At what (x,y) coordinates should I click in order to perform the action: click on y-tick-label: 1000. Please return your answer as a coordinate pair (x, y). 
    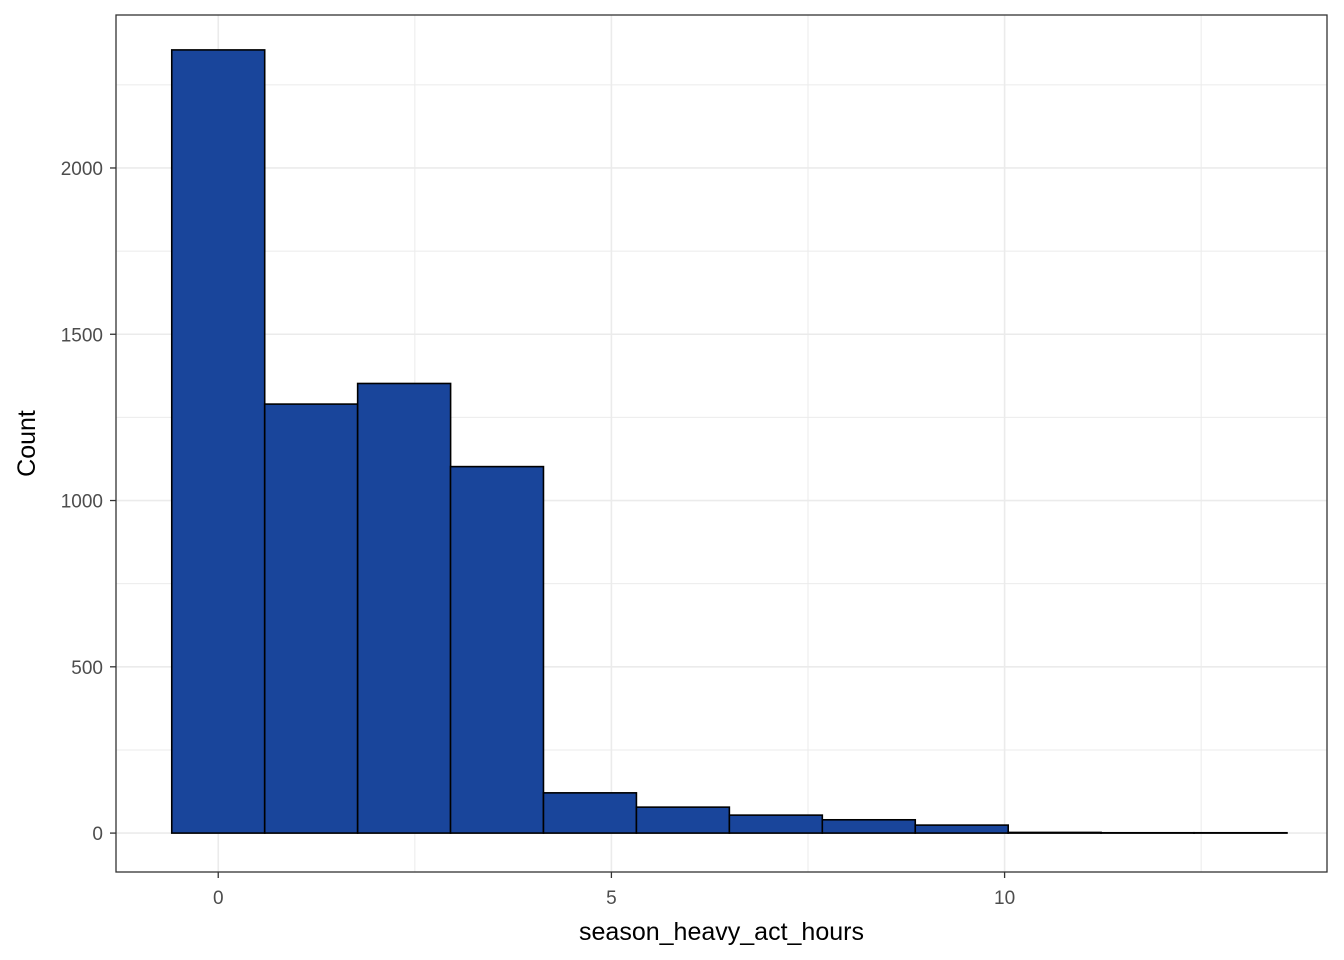
    Looking at the image, I should click on (82, 502).